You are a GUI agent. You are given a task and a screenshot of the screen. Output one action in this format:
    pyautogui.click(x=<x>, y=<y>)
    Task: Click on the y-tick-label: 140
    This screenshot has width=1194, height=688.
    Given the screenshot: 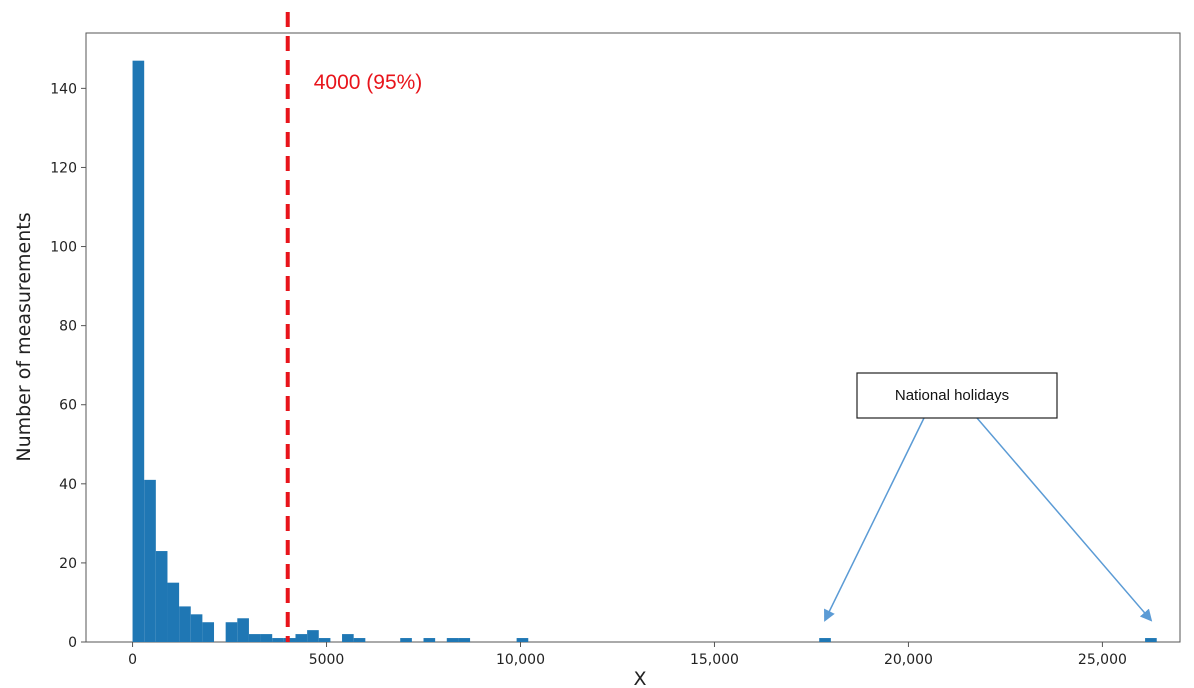 What is the action you would take?
    pyautogui.click(x=63, y=89)
    